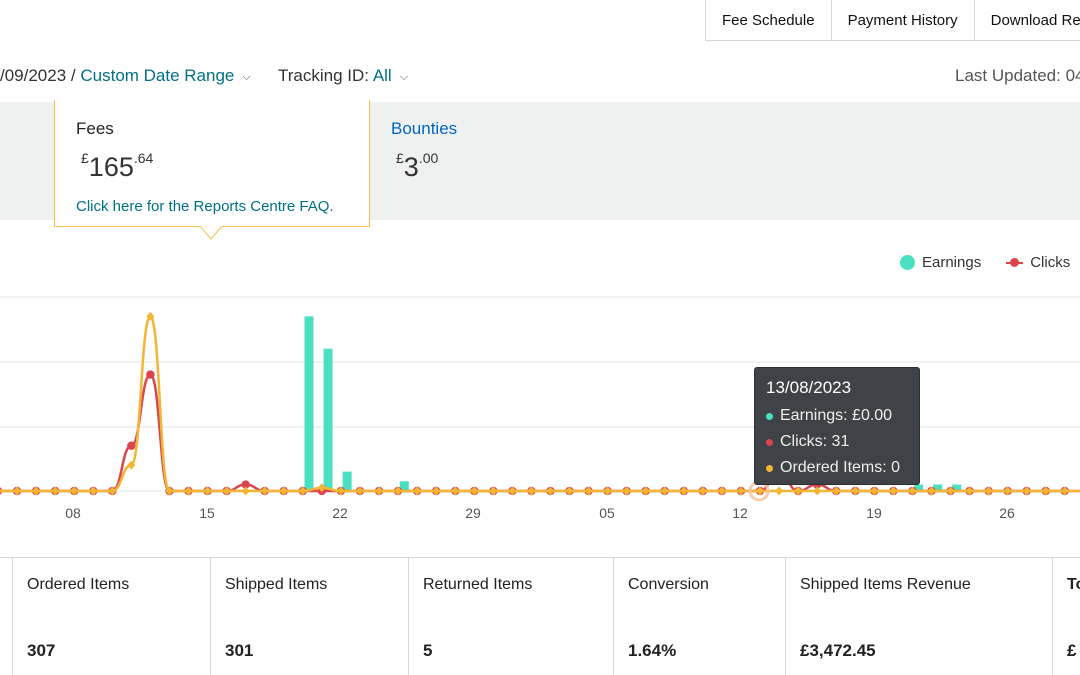  I want to click on metric-label: Shipped Items Revenue, so click(885, 584).